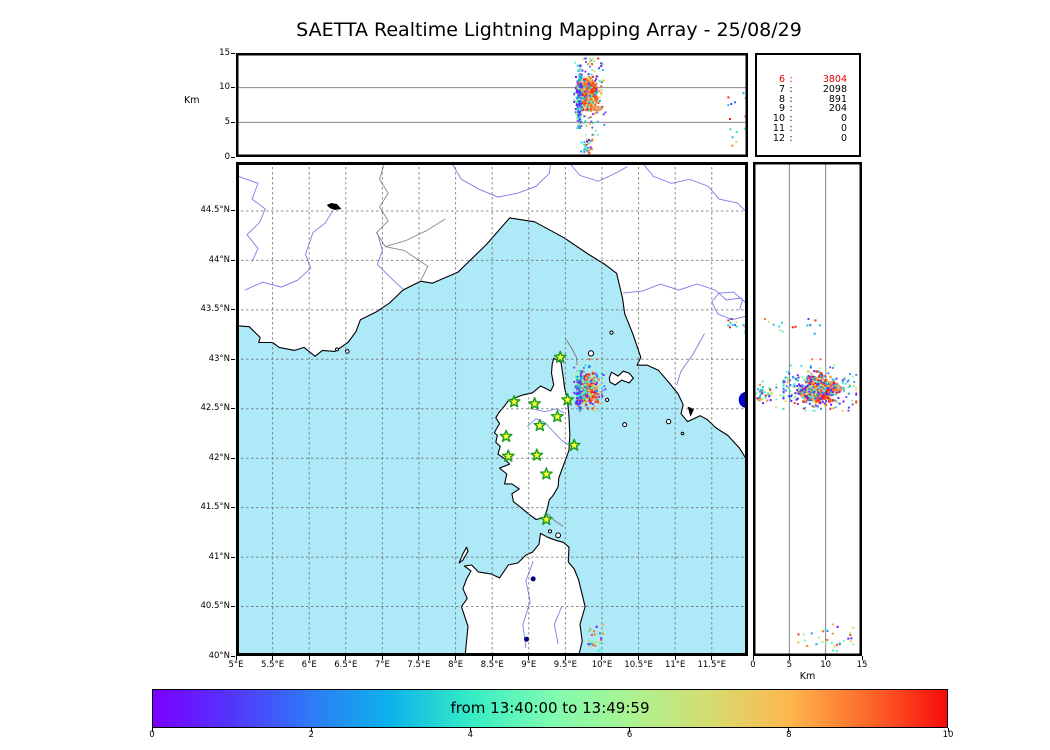 The image size is (1050, 750). What do you see at coordinates (224, 52) in the screenshot?
I see `top-panel-ytick-label: 15` at bounding box center [224, 52].